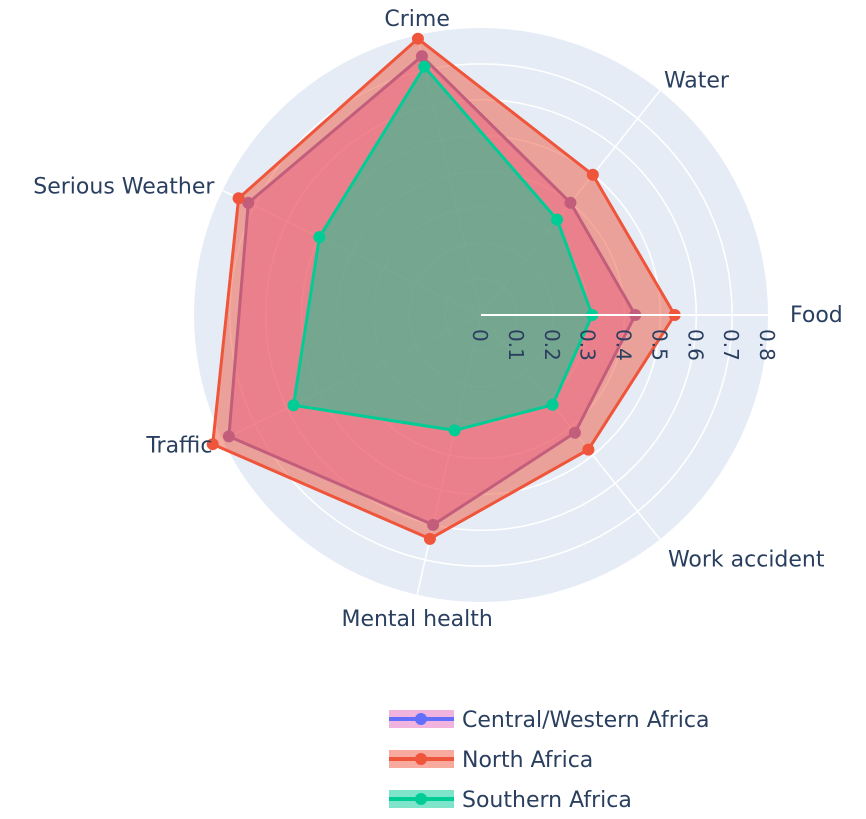 Image resolution: width=866 pixels, height=819 pixels. I want to click on legend-item-1: North Africa, so click(491, 760).